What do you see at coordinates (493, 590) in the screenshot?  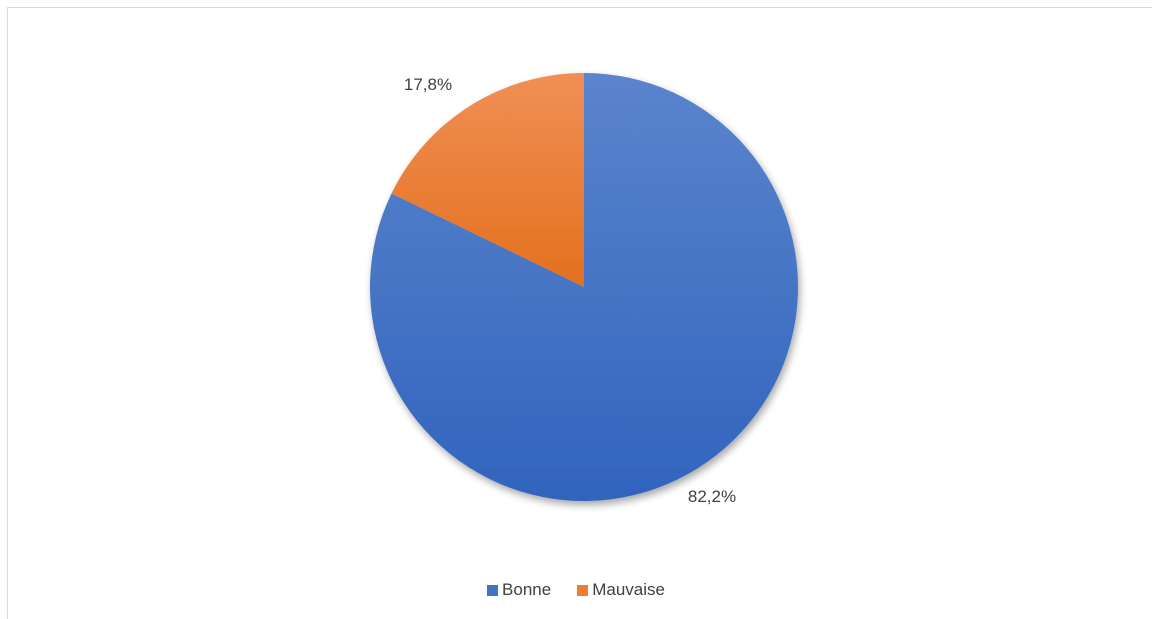 I see `legend-swatch-bonne` at bounding box center [493, 590].